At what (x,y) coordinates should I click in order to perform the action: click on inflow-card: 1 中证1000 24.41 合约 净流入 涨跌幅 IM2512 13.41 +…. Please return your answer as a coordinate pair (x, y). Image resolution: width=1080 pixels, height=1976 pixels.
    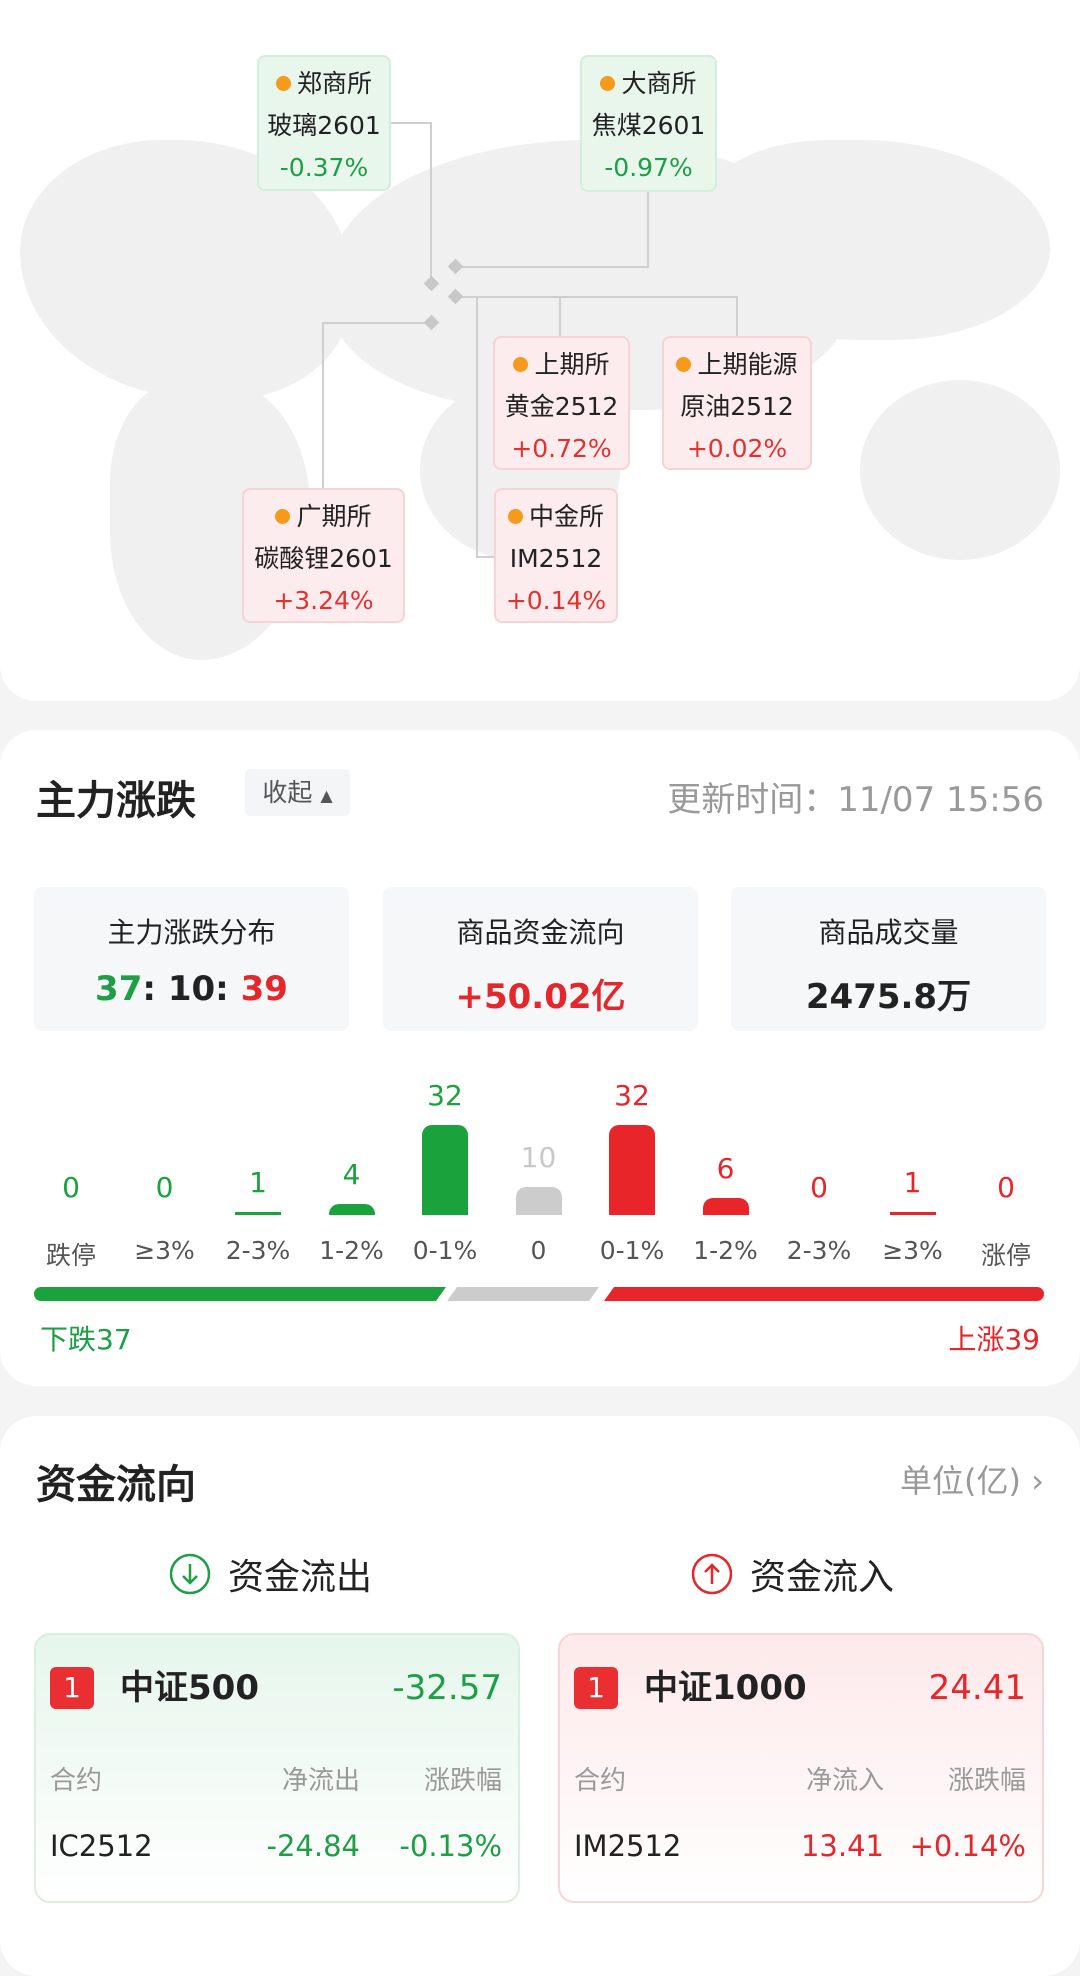
    Looking at the image, I should click on (801, 1768).